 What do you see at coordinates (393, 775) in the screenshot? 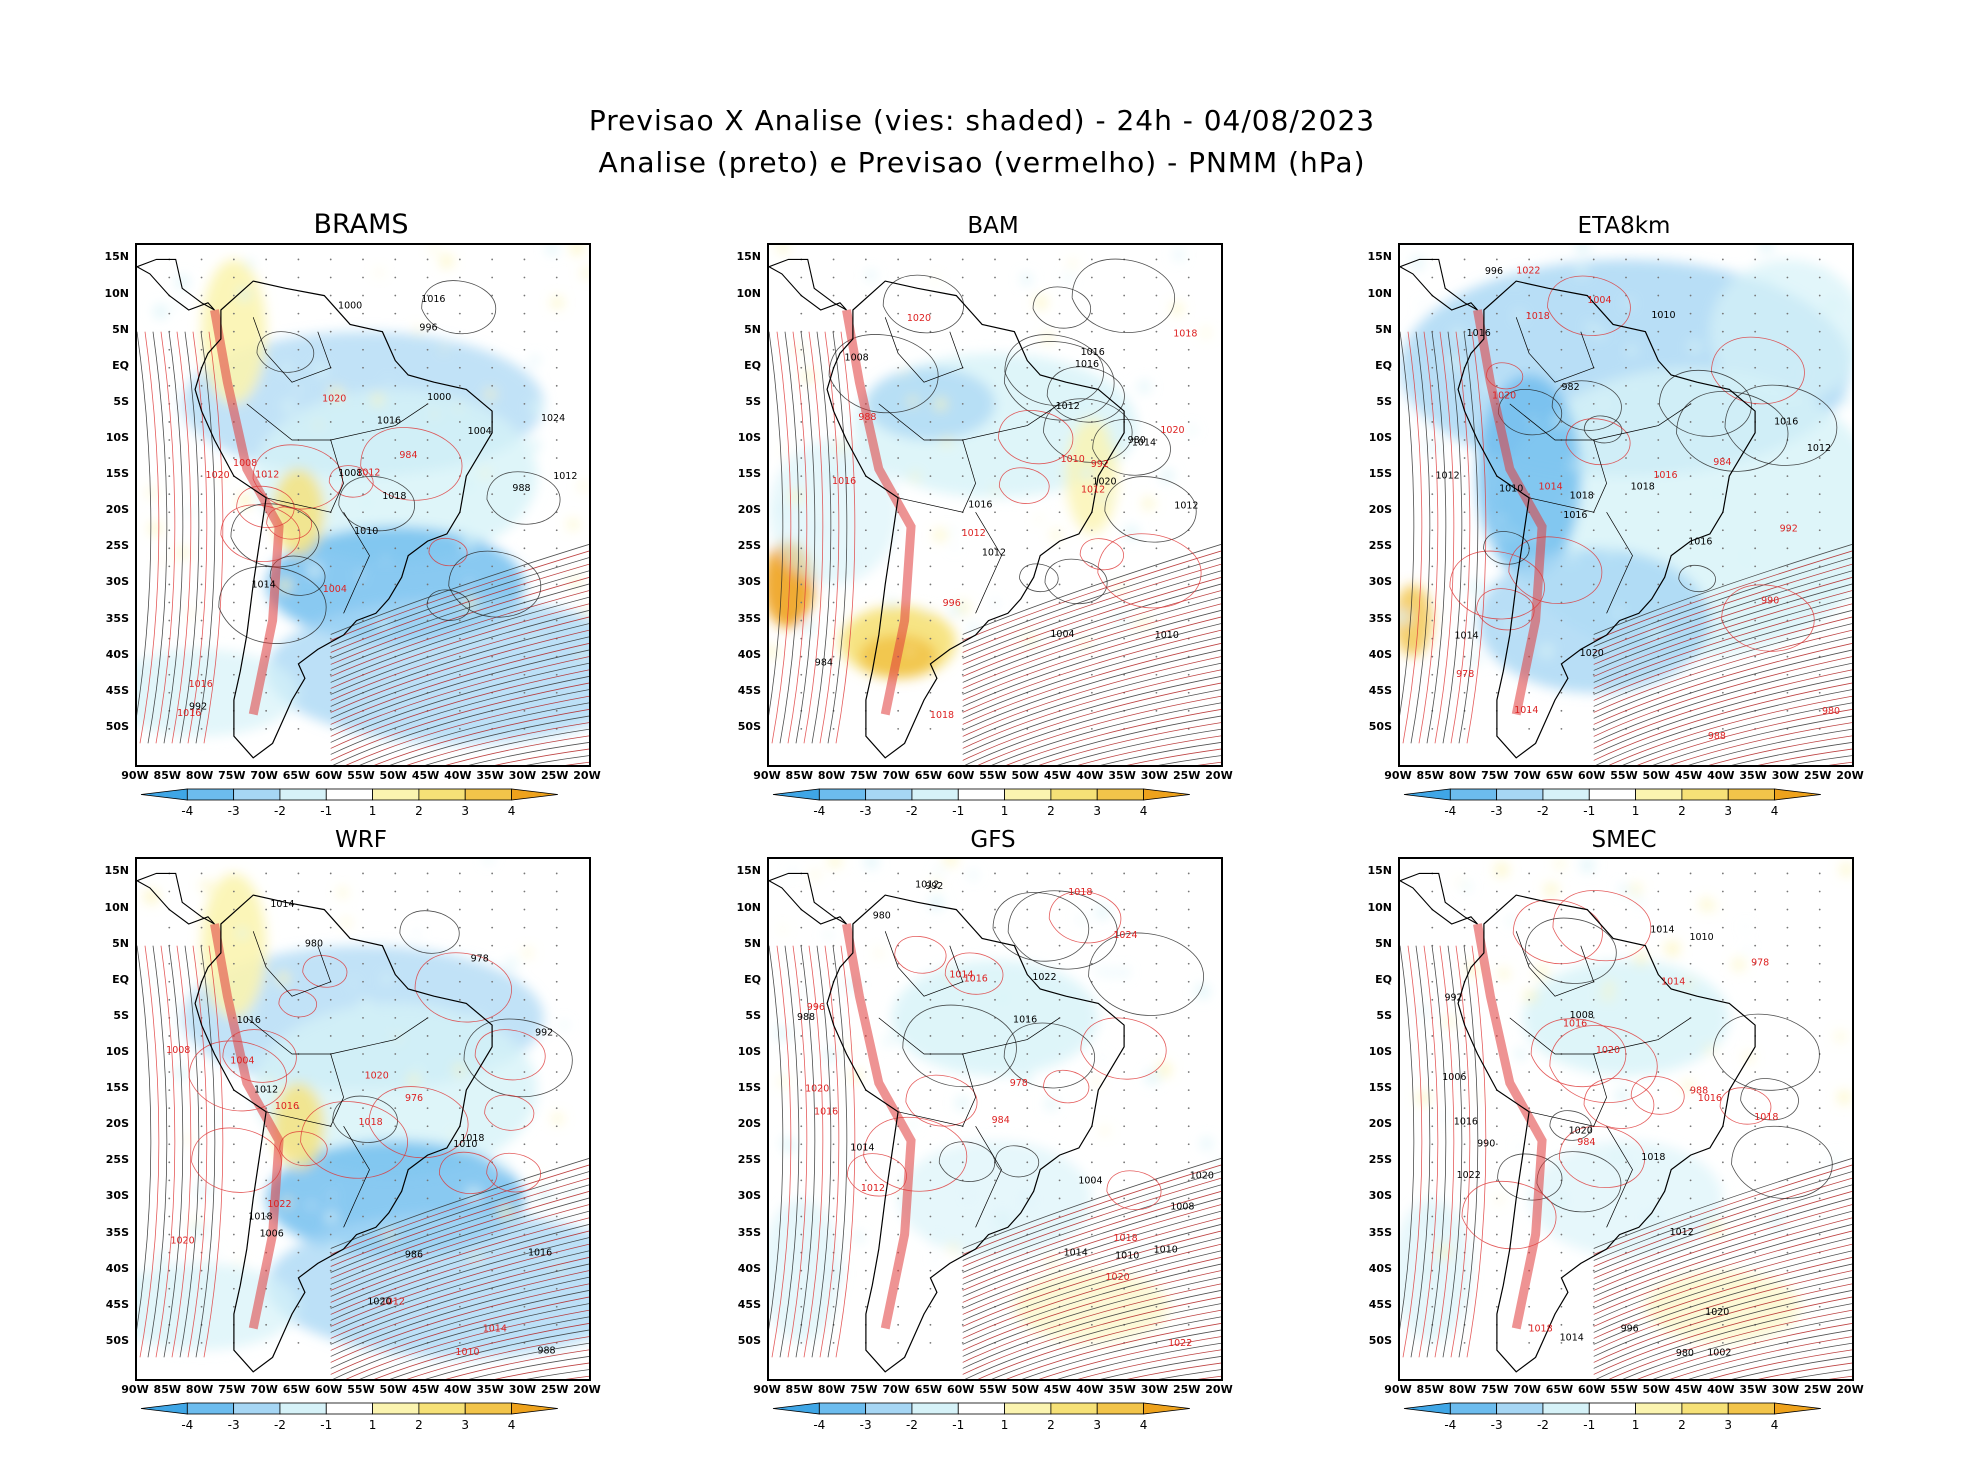
I see `lon-label: 50W` at bounding box center [393, 775].